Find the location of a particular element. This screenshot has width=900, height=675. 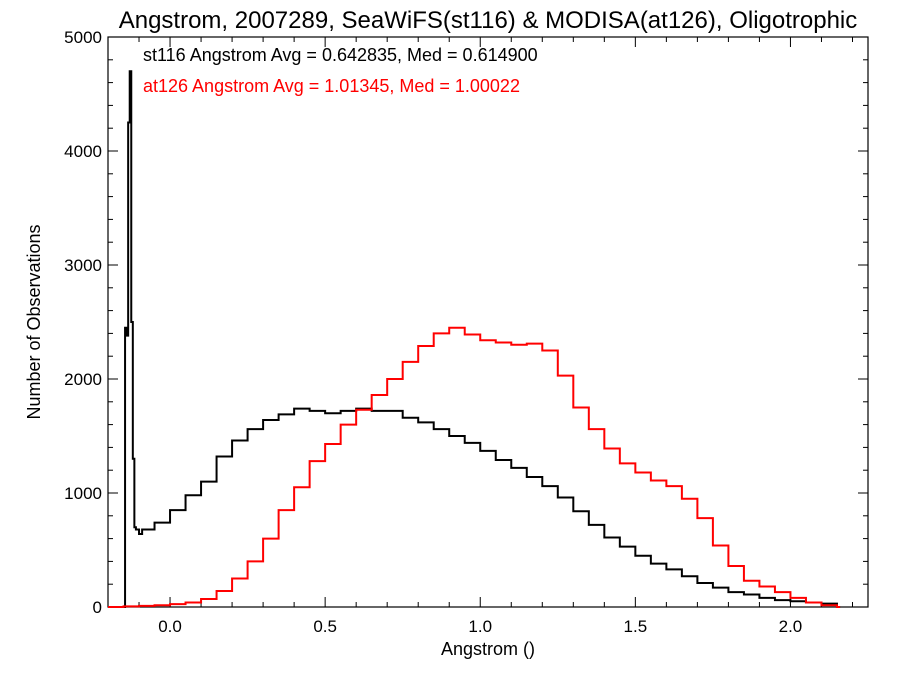

y-tick-label: 4000 is located at coordinates (83, 151).